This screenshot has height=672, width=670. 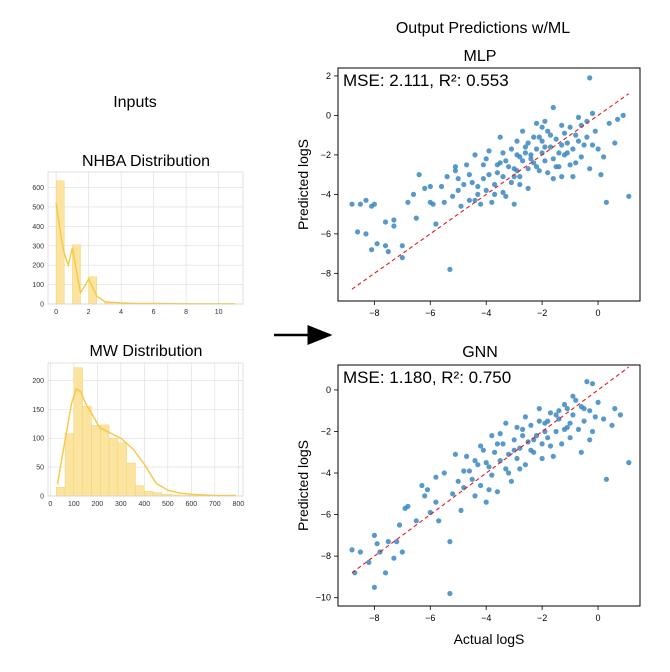 What do you see at coordinates (144, 504) in the screenshot?
I see `x-tick-label: 400` at bounding box center [144, 504].